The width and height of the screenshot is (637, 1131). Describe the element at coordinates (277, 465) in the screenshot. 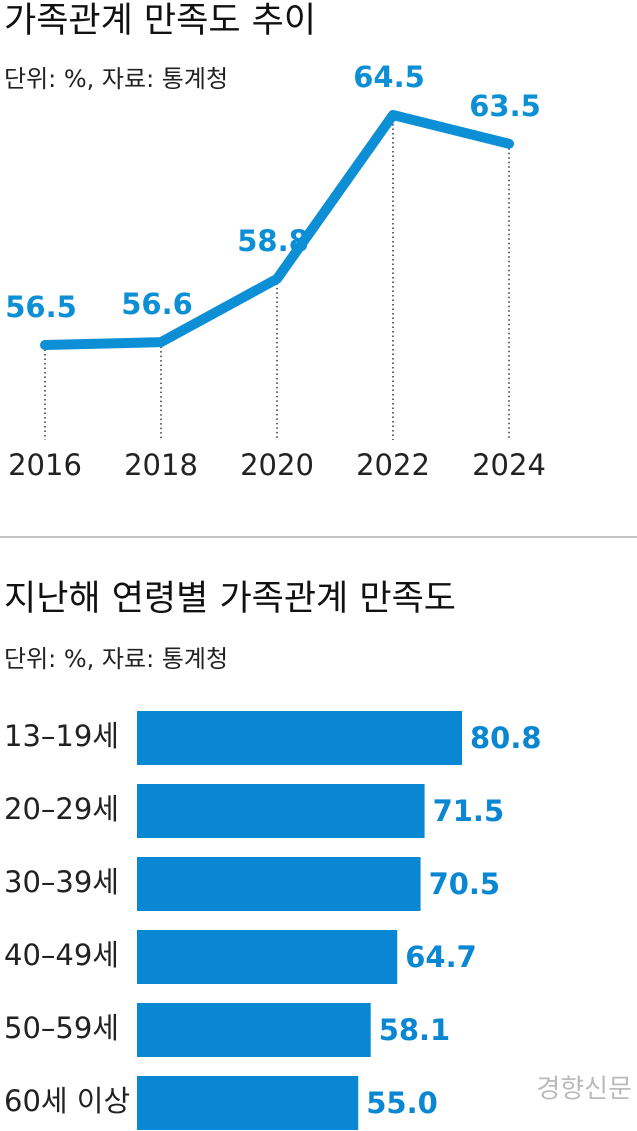

I see `x-tick-label: 2020` at that location.